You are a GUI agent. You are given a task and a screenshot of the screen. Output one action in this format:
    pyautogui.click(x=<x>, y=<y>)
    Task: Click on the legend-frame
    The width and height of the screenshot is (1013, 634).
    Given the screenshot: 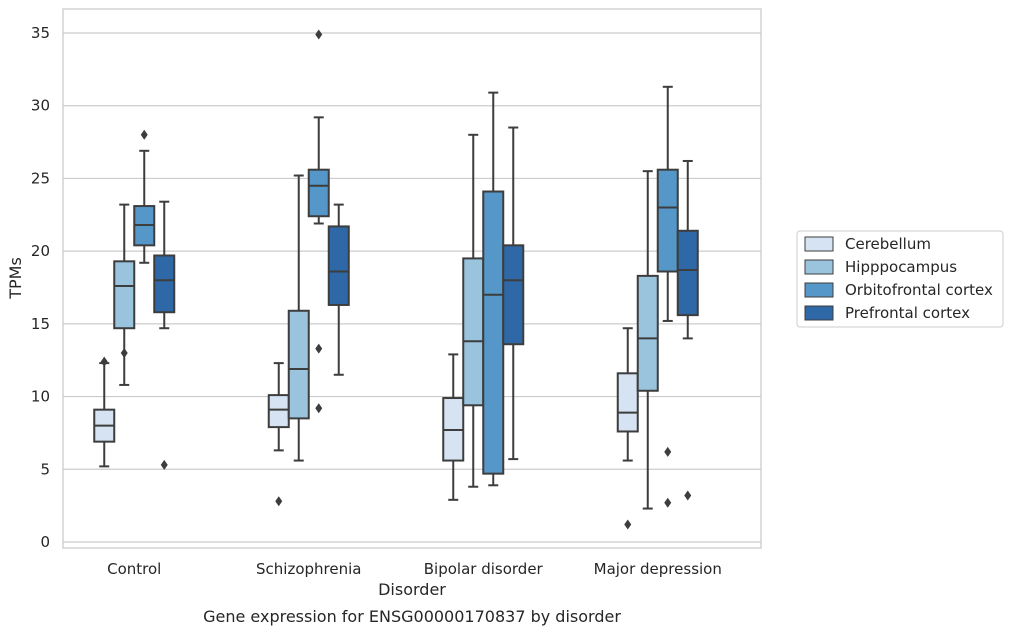 What is the action you would take?
    pyautogui.click(x=900, y=279)
    